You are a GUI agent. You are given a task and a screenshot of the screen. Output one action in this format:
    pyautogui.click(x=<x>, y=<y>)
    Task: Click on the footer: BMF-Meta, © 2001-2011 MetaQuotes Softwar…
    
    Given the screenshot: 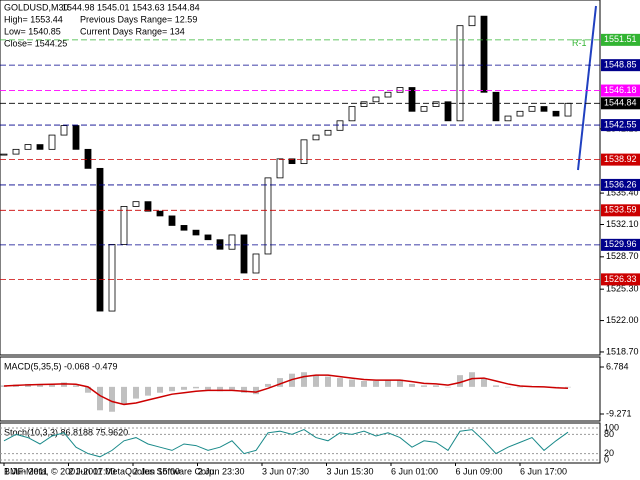 What is the action you would take?
    pyautogui.click(x=110, y=471)
    